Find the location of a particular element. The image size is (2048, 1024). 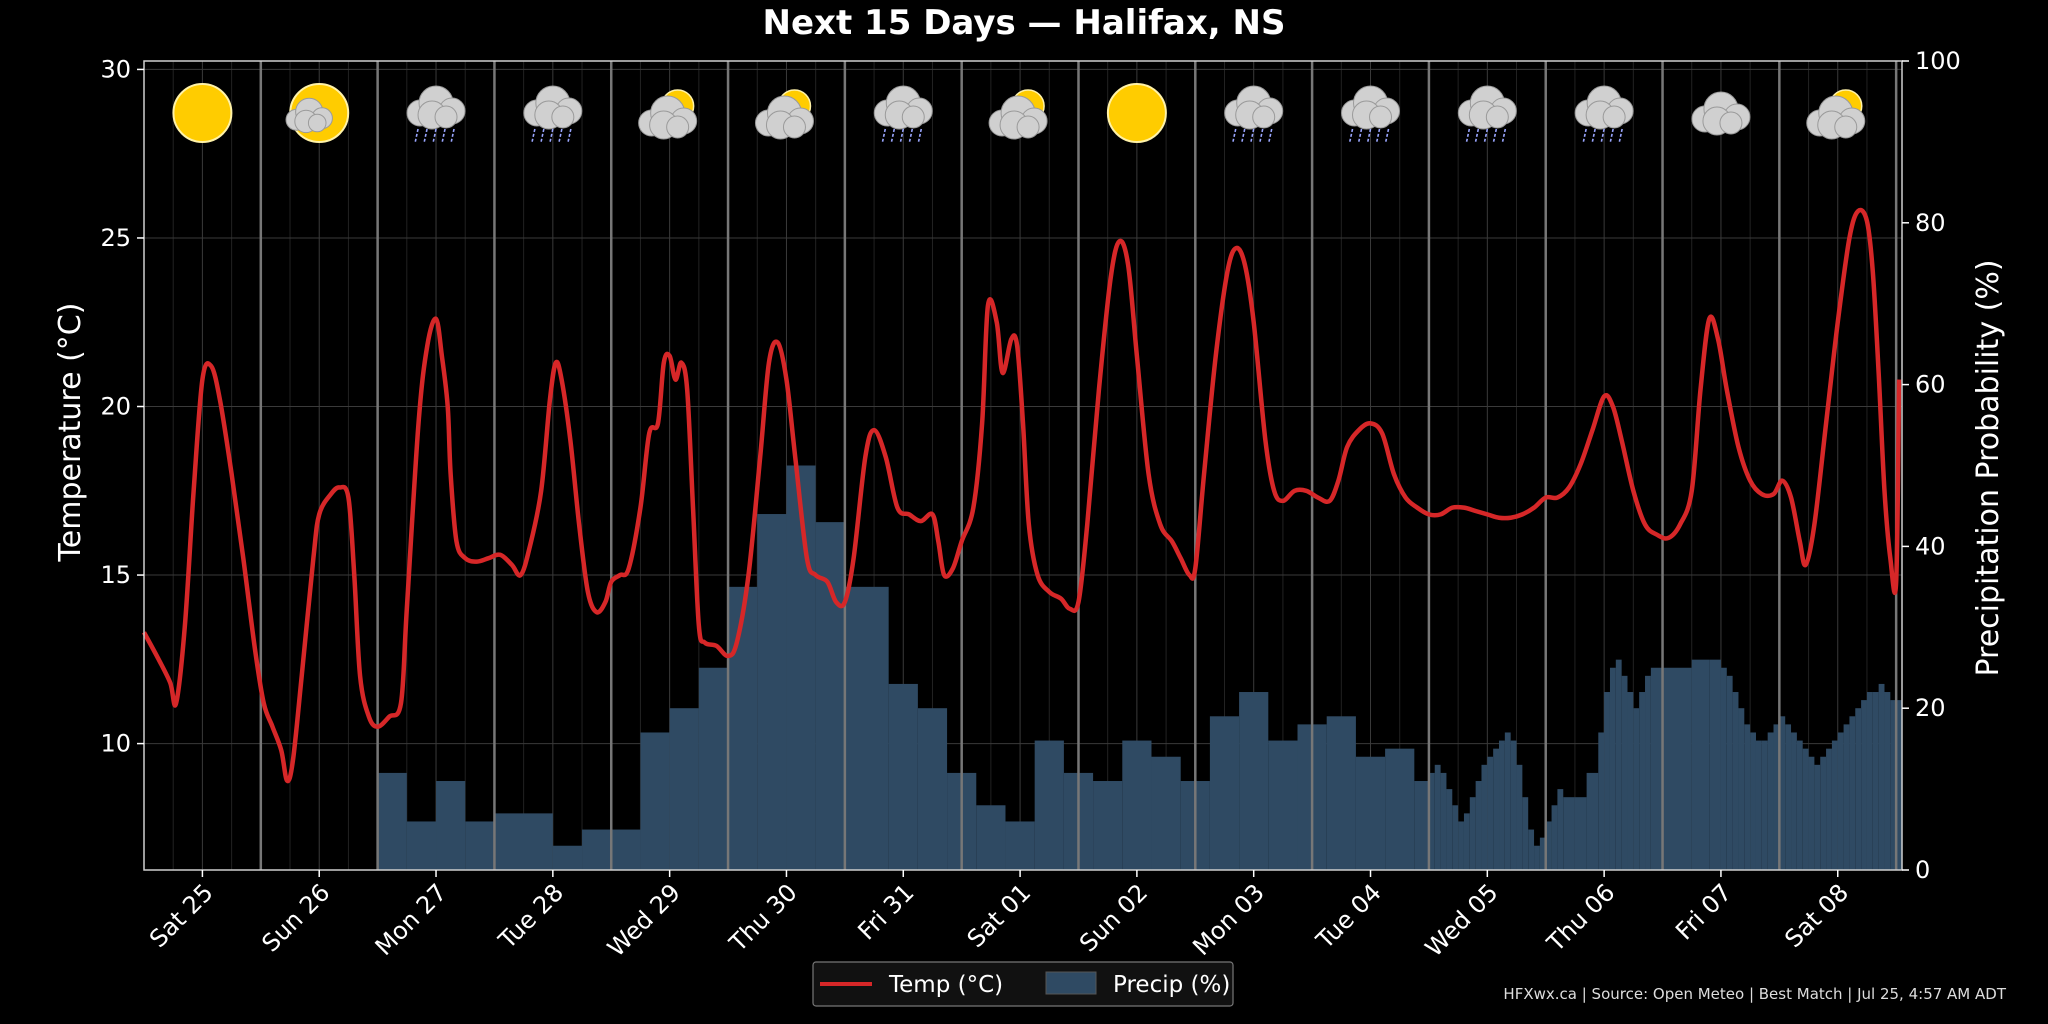

y-right-tick-label: 20 is located at coordinates (1930, 708).